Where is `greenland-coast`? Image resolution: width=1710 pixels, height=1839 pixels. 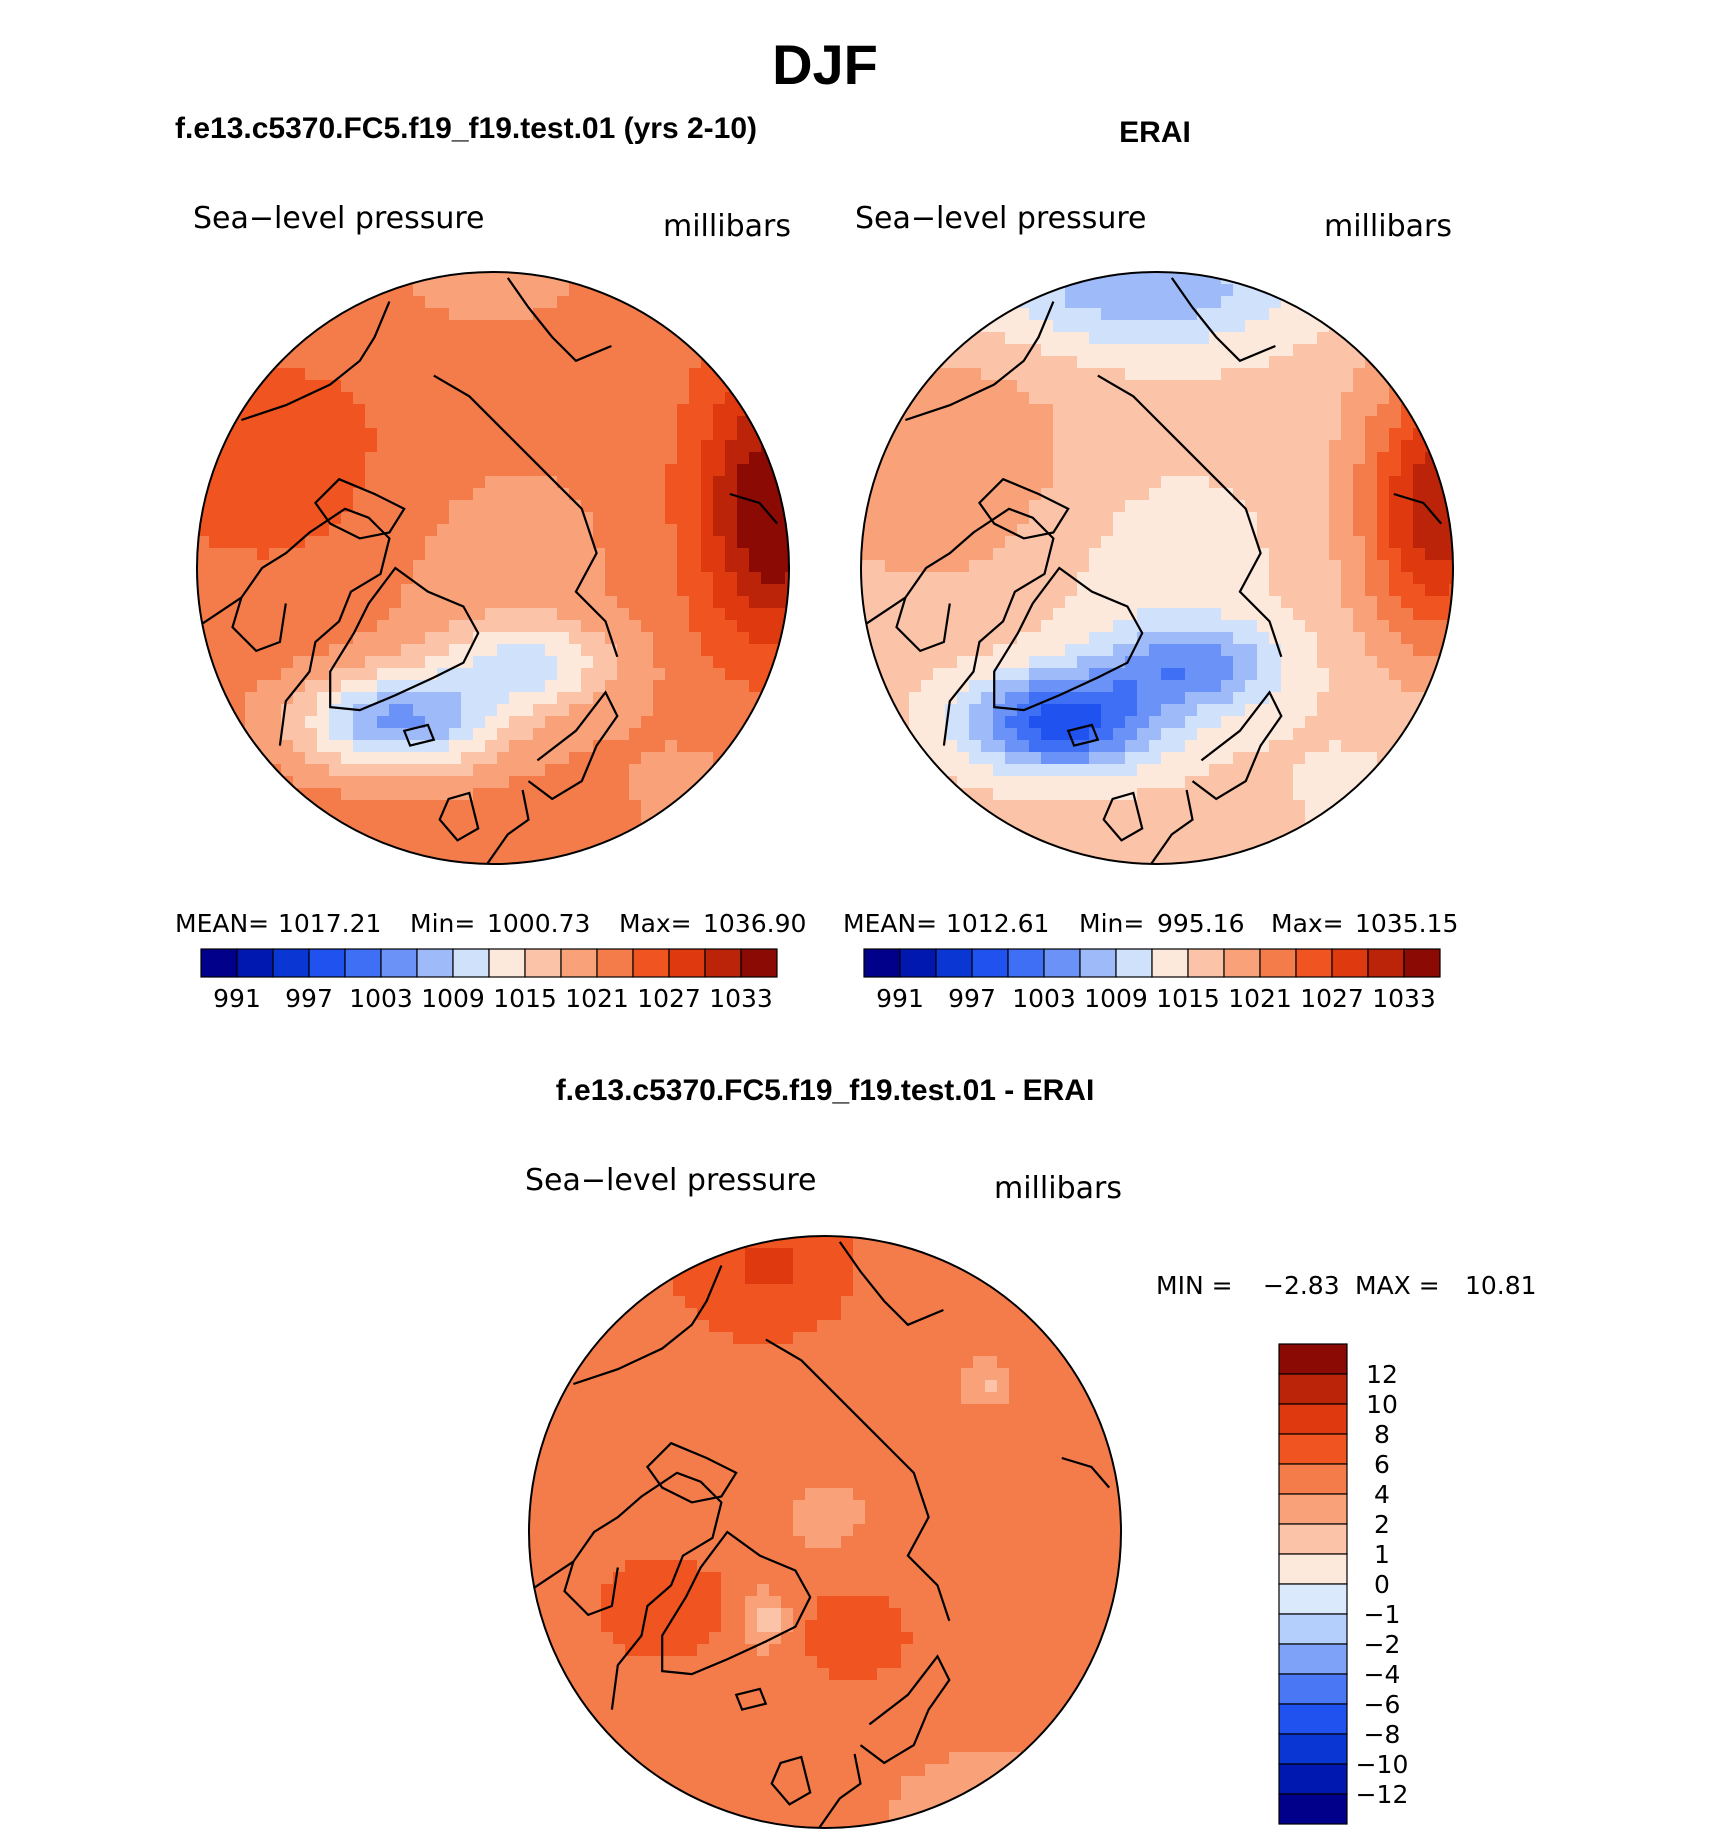 greenland-coast is located at coordinates (1068, 639).